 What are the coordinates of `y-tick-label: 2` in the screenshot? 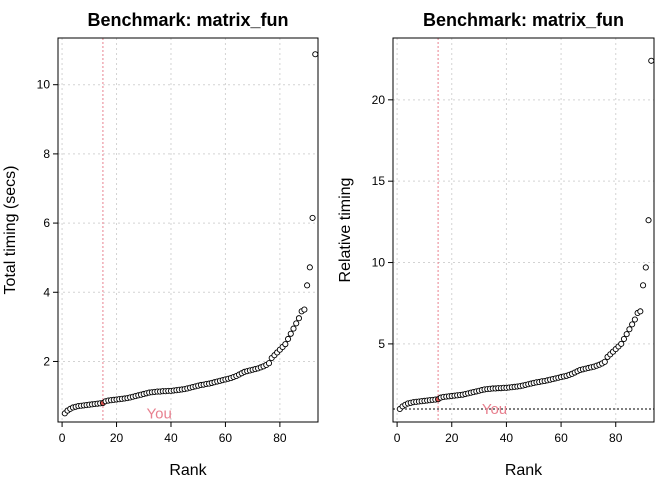 It's located at (46, 361).